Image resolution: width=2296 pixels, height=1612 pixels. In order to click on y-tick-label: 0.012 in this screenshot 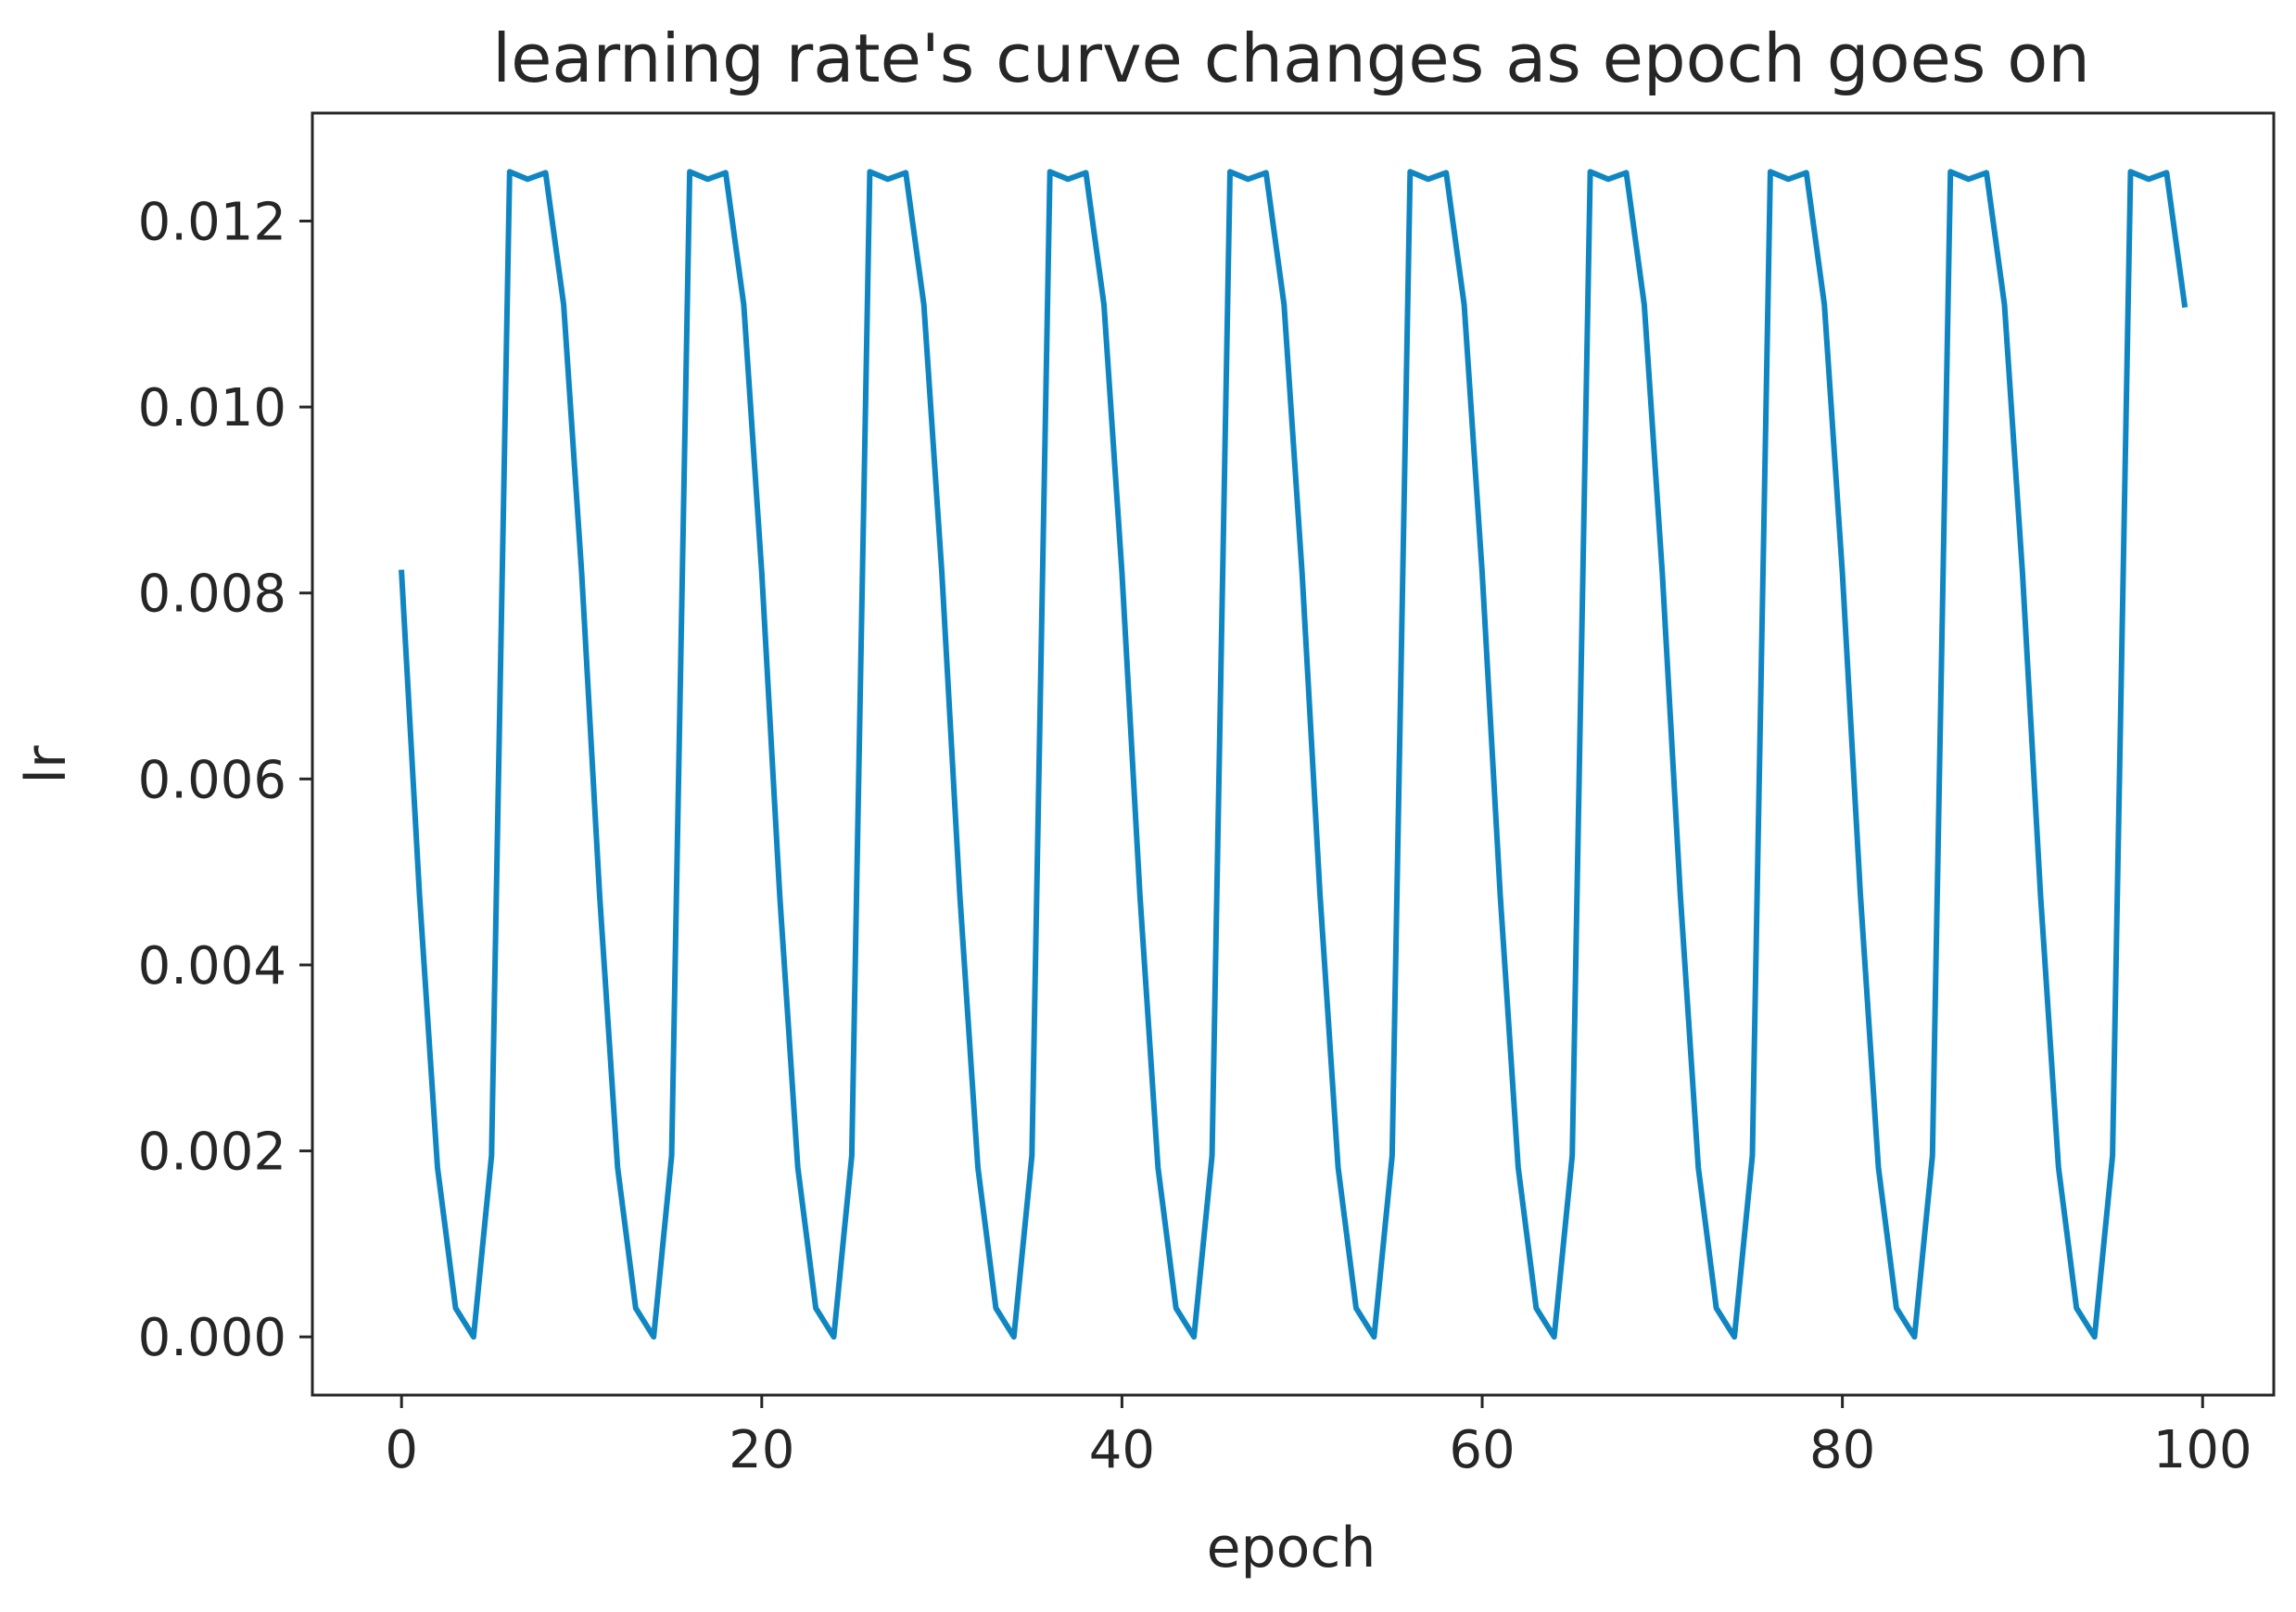, I will do `click(212, 222)`.